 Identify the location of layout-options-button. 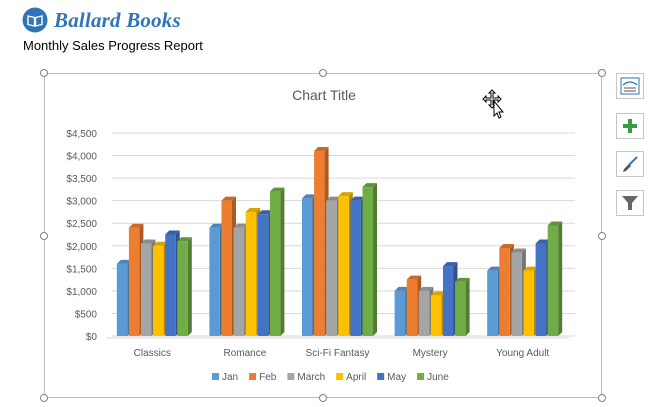
(630, 86).